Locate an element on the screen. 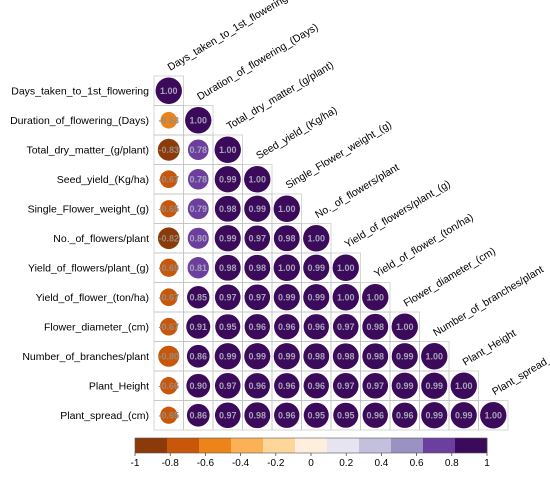 This screenshot has width=550, height=485. colorbar-tick-label: -1 is located at coordinates (135, 463).